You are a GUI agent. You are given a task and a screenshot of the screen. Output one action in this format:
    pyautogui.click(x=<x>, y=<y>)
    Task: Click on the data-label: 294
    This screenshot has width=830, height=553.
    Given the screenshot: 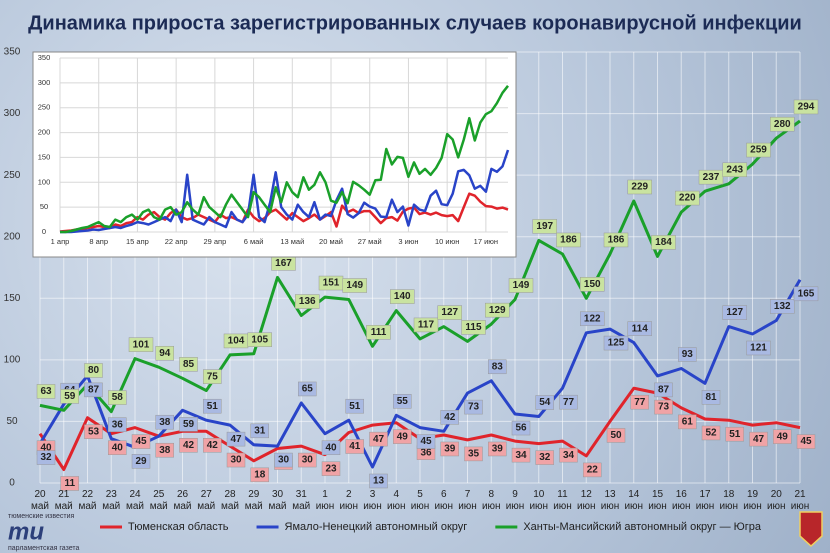 What is the action you would take?
    pyautogui.click(x=806, y=107)
    